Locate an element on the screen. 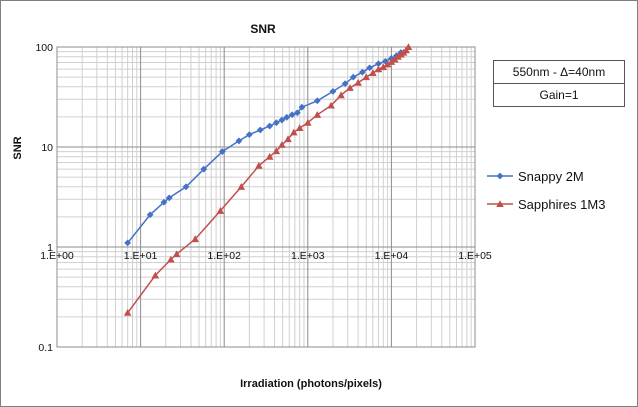  legend-label-sapphires-1m3: Sapphires 1M3 is located at coordinates (561, 204).